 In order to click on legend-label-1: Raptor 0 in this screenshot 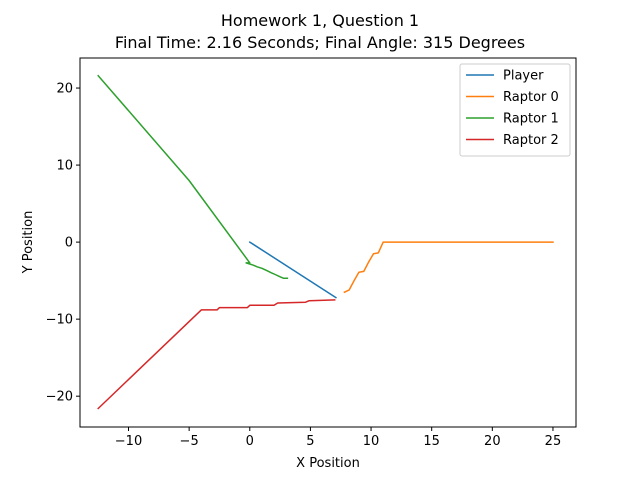, I will do `click(531, 97)`.